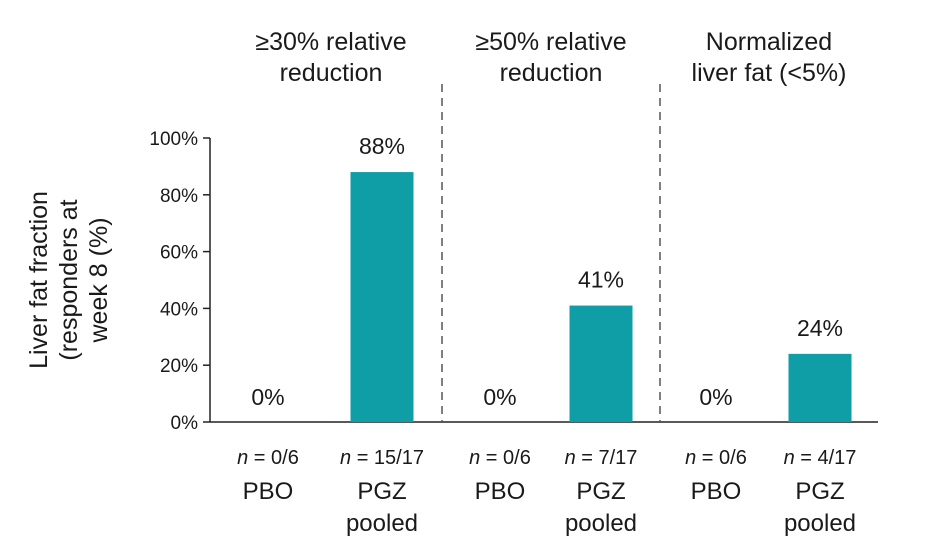 Image resolution: width=947 pixels, height=549 pixels. I want to click on group-title: ≥50% relative, so click(550, 42).